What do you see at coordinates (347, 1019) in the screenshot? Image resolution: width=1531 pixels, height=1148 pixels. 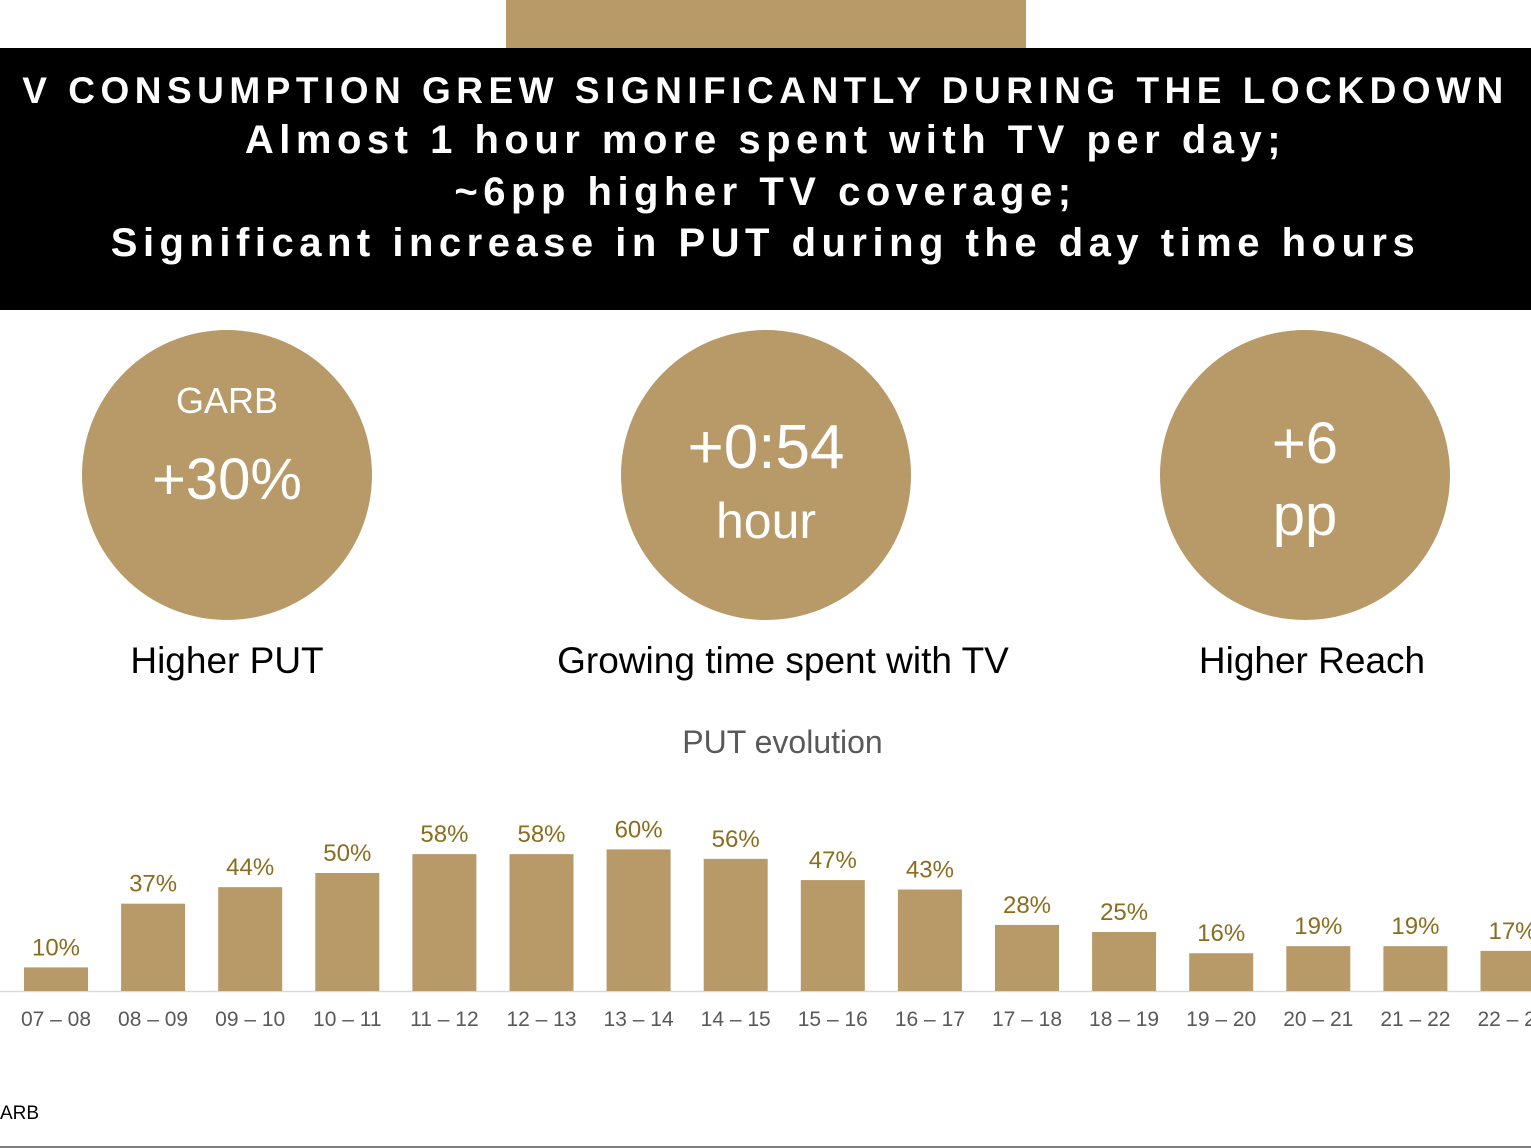 I see `x-tick-label: 10 – 11` at bounding box center [347, 1019].